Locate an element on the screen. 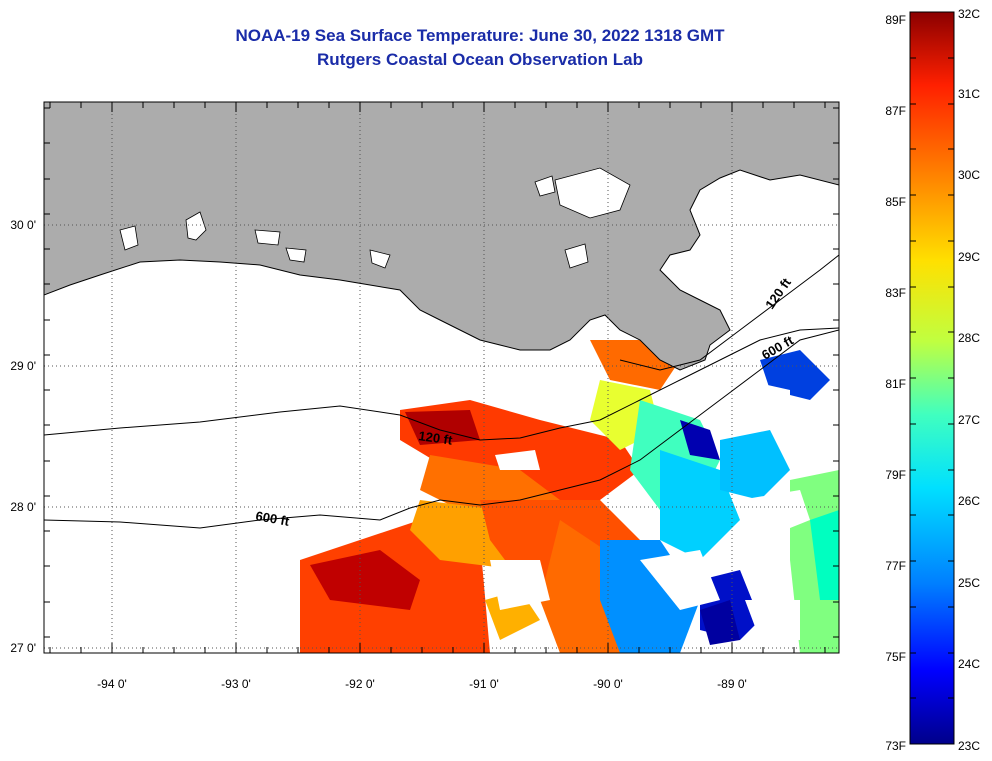 The width and height of the screenshot is (992, 761). celsius-label: 31C is located at coordinates (969, 94).